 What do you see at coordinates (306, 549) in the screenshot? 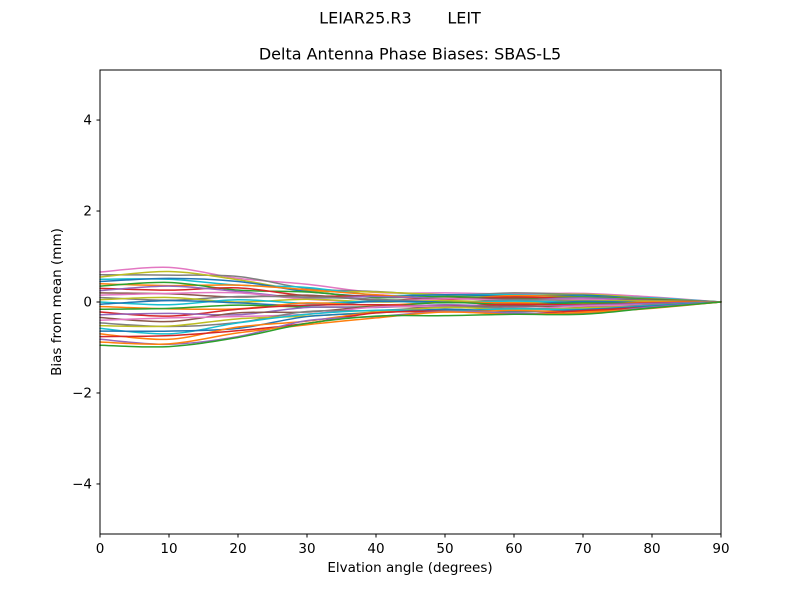
I see `x-tick-label: 30` at bounding box center [306, 549].